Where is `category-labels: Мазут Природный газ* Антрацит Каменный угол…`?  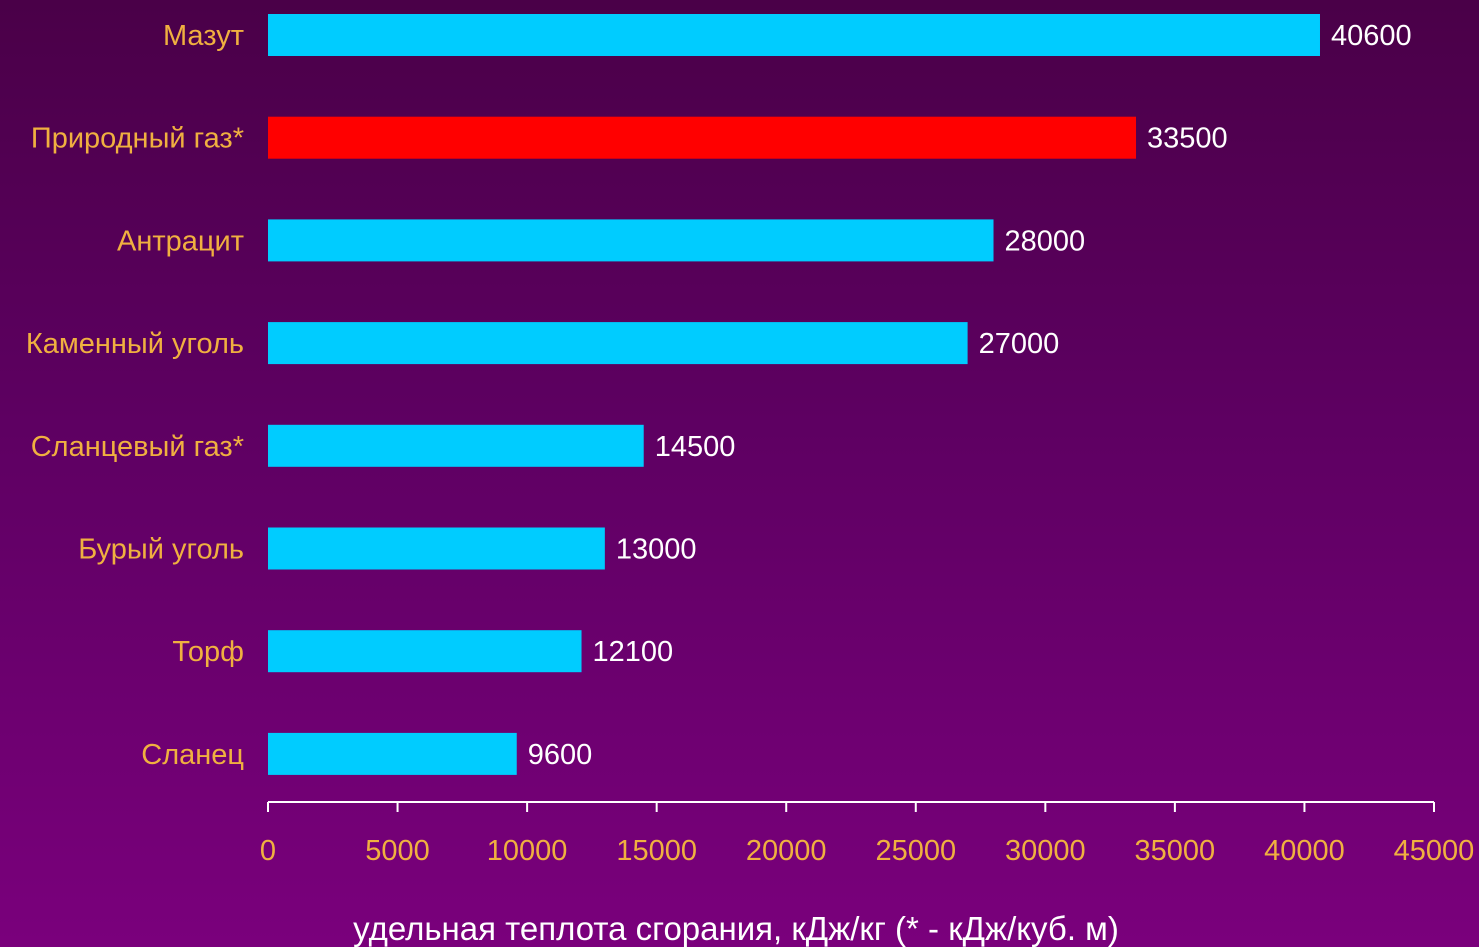
category-labels: Мазут Природный газ* Антрацит Каменный угол… is located at coordinates (135, 395).